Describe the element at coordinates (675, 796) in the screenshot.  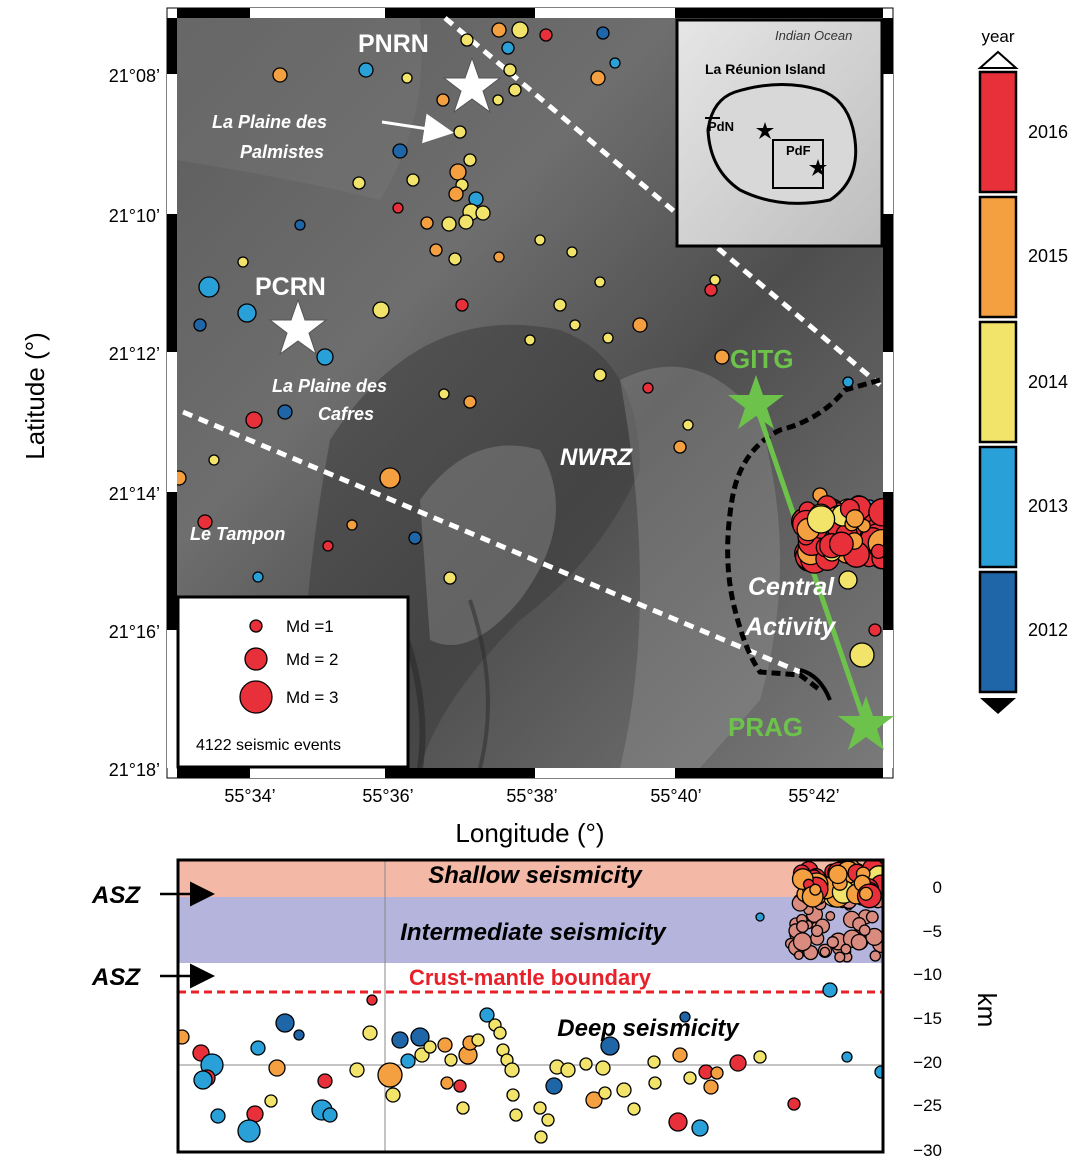
I see `lon-tick: 55°40’` at that location.